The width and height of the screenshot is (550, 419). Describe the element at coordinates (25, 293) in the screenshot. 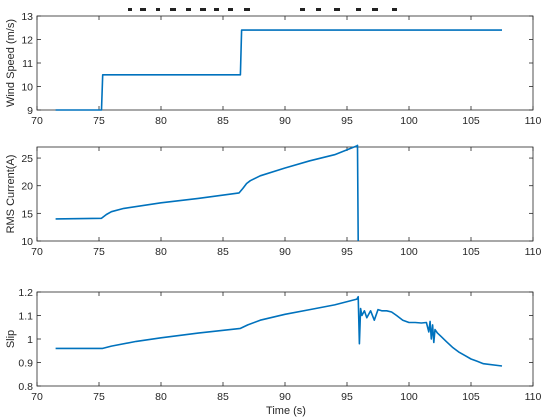

I see `y-tick-label: 1.2` at that location.